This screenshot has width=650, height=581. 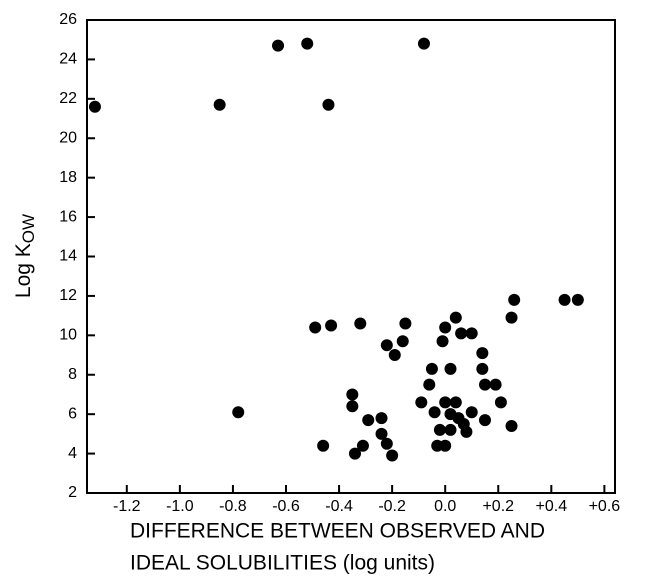 What do you see at coordinates (28, 228) in the screenshot?
I see `y-axis-label-subscript: OW` at bounding box center [28, 228].